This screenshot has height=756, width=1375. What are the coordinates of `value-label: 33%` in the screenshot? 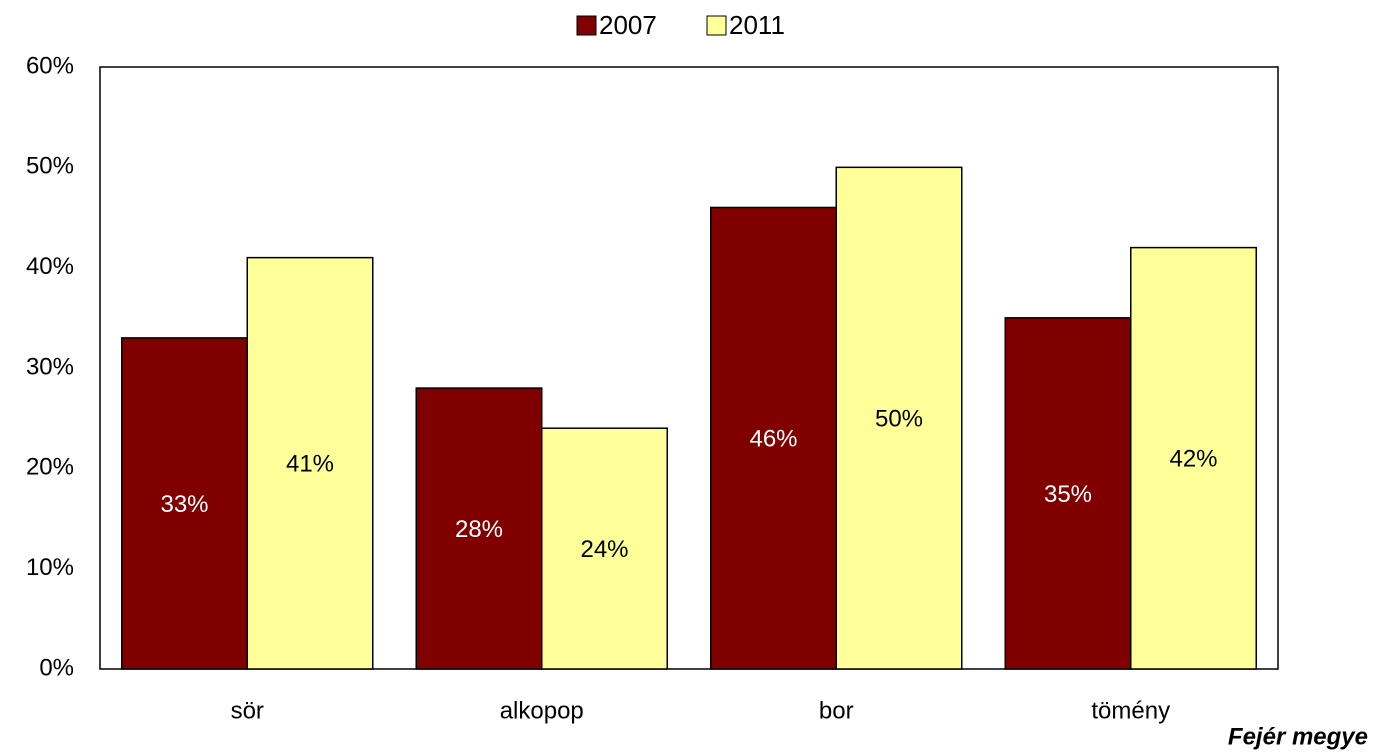 It's located at (184, 504).